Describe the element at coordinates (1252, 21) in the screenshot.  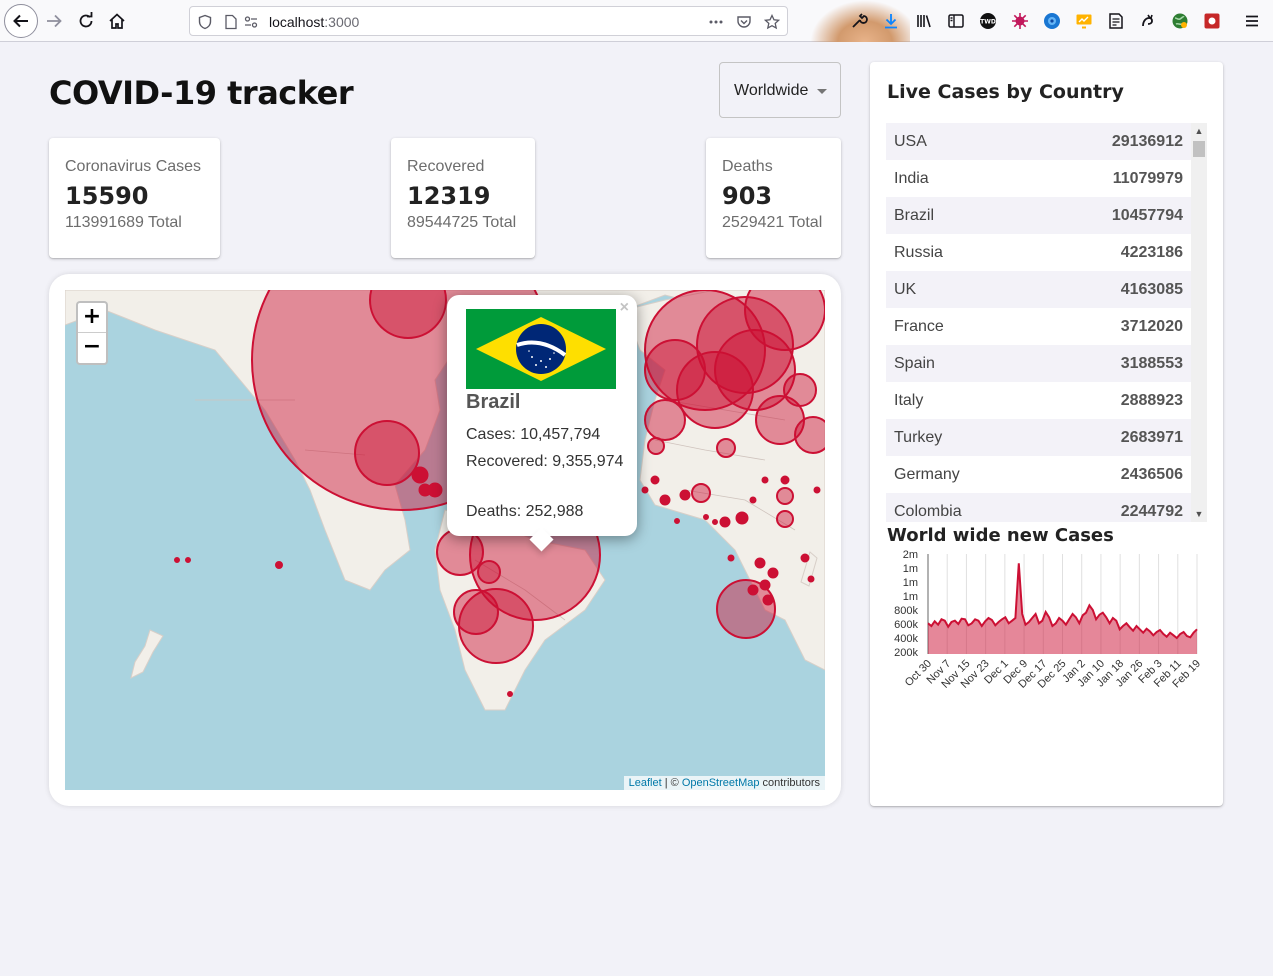
I see `hamburger-menu-icon` at that location.